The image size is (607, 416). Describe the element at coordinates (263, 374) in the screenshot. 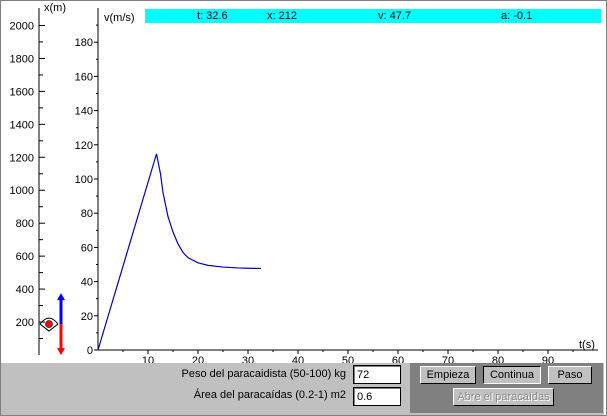

I see `weight-label: Peso del paracaidista (50-100) kg` at that location.